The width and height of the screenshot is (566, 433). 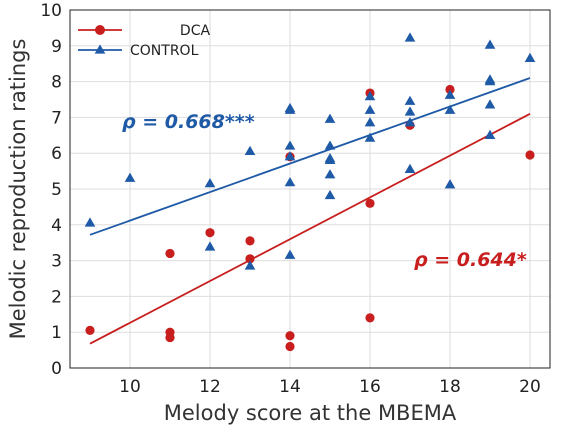 I want to click on dca-correlation-annotation: ρ = 0.644*, so click(x=470, y=260).